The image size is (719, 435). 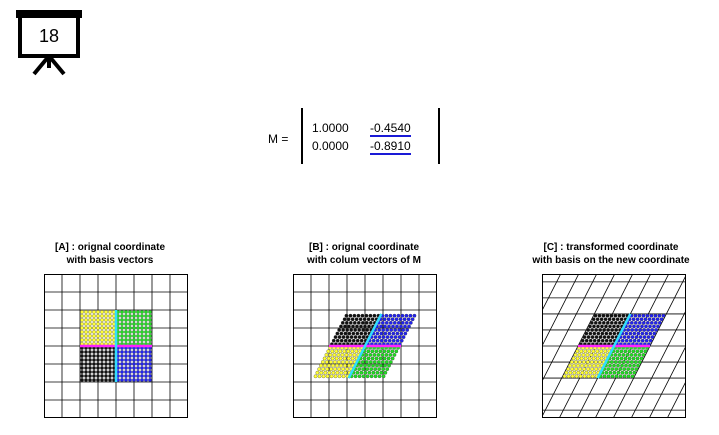 What do you see at coordinates (330, 128) in the screenshot?
I see `matrix-cell-11: 1.0000` at bounding box center [330, 128].